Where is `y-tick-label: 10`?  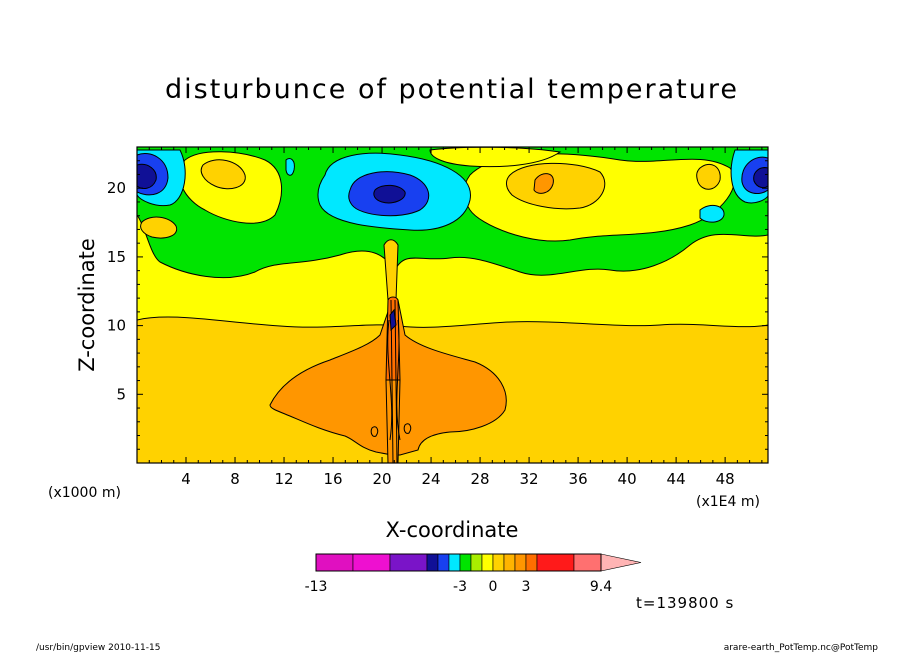 y-tick-label: 10 is located at coordinates (116, 326).